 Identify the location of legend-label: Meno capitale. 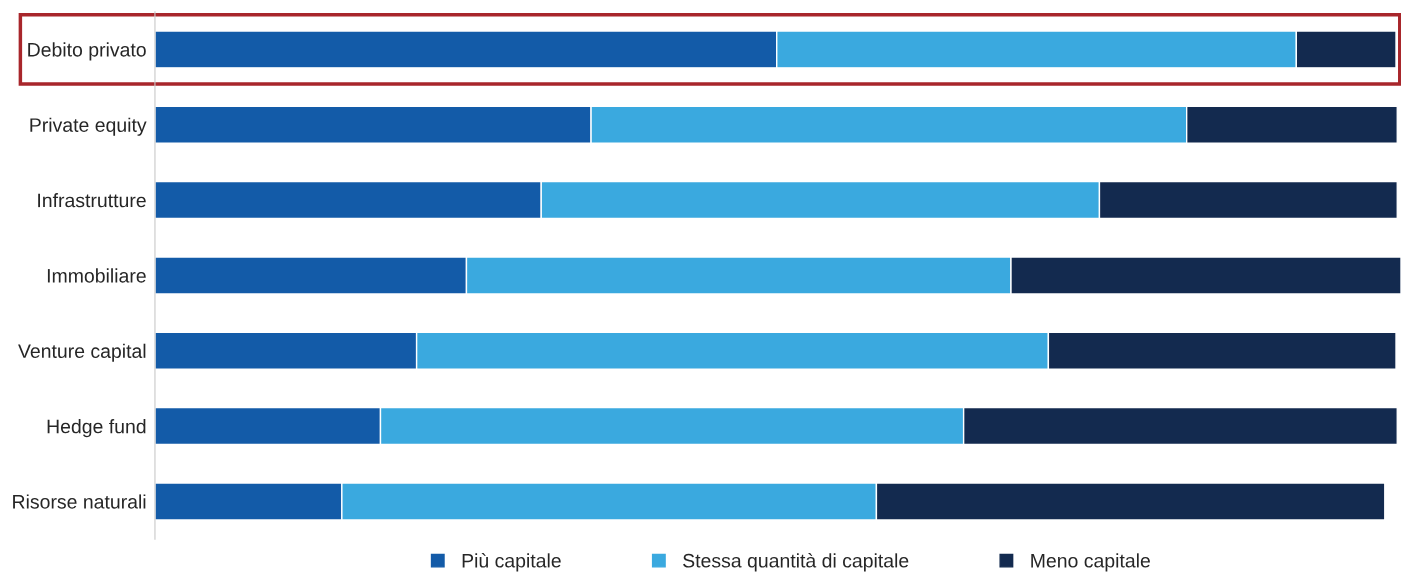
(1090, 562).